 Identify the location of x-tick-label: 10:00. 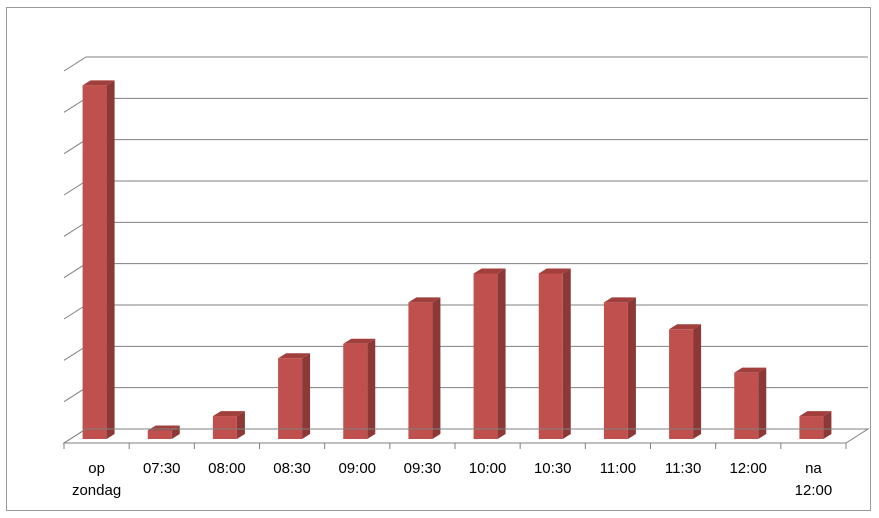
(488, 468).